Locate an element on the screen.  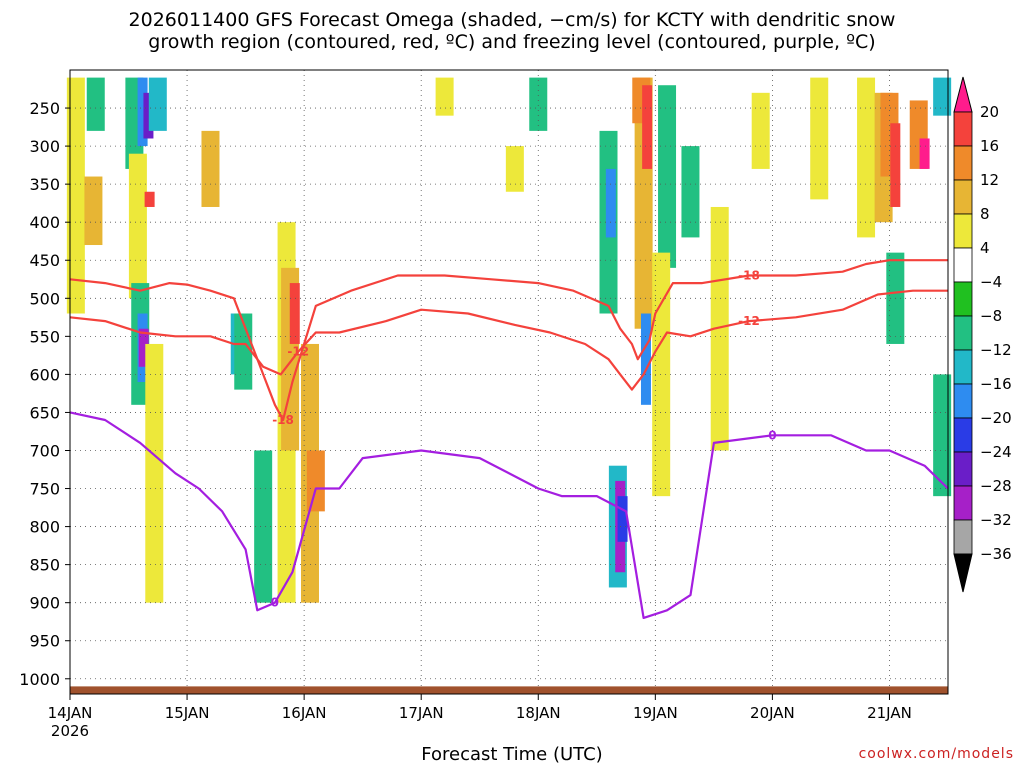
pressure-tick-label: 450 is located at coordinates (44, 260).